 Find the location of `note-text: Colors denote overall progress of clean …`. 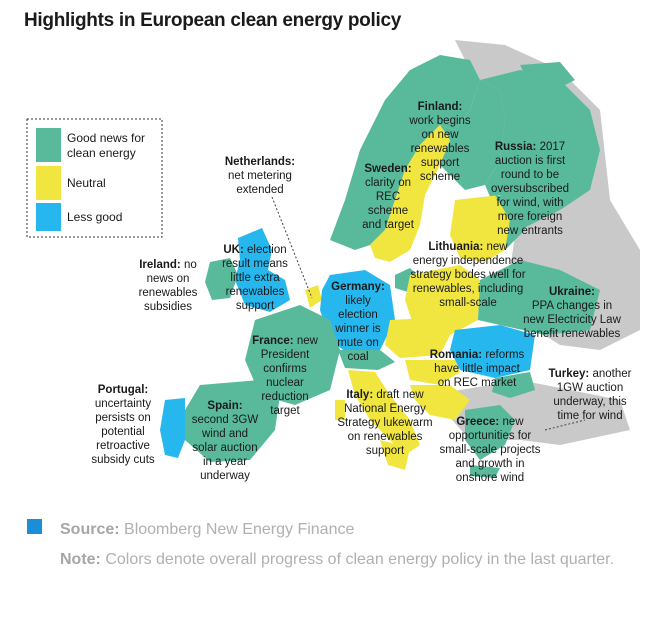

note-text: Colors denote overall progress of clean … is located at coordinates (360, 559).